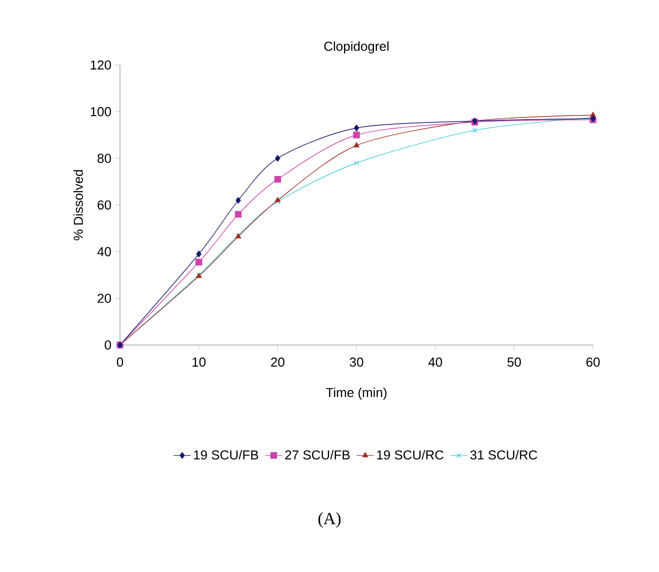 This screenshot has width=659, height=572. Describe the element at coordinates (226, 455) in the screenshot. I see `legend-label: 19 SCU/FB` at that location.